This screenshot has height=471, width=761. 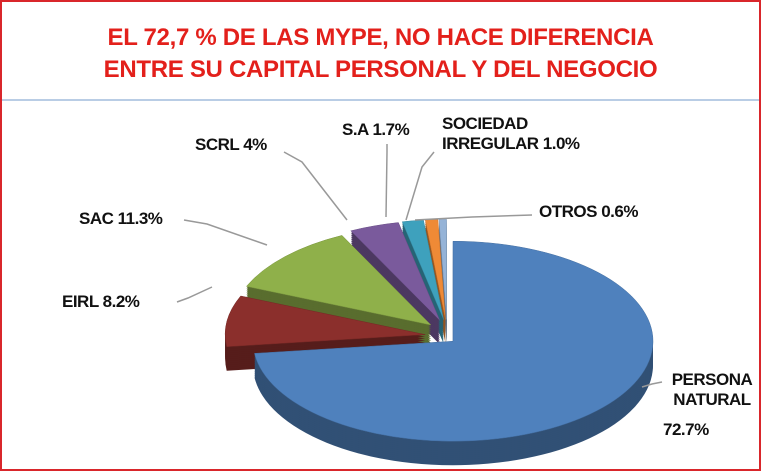 I want to click on slice-label: EIRL 8.2%, so click(x=127, y=302).